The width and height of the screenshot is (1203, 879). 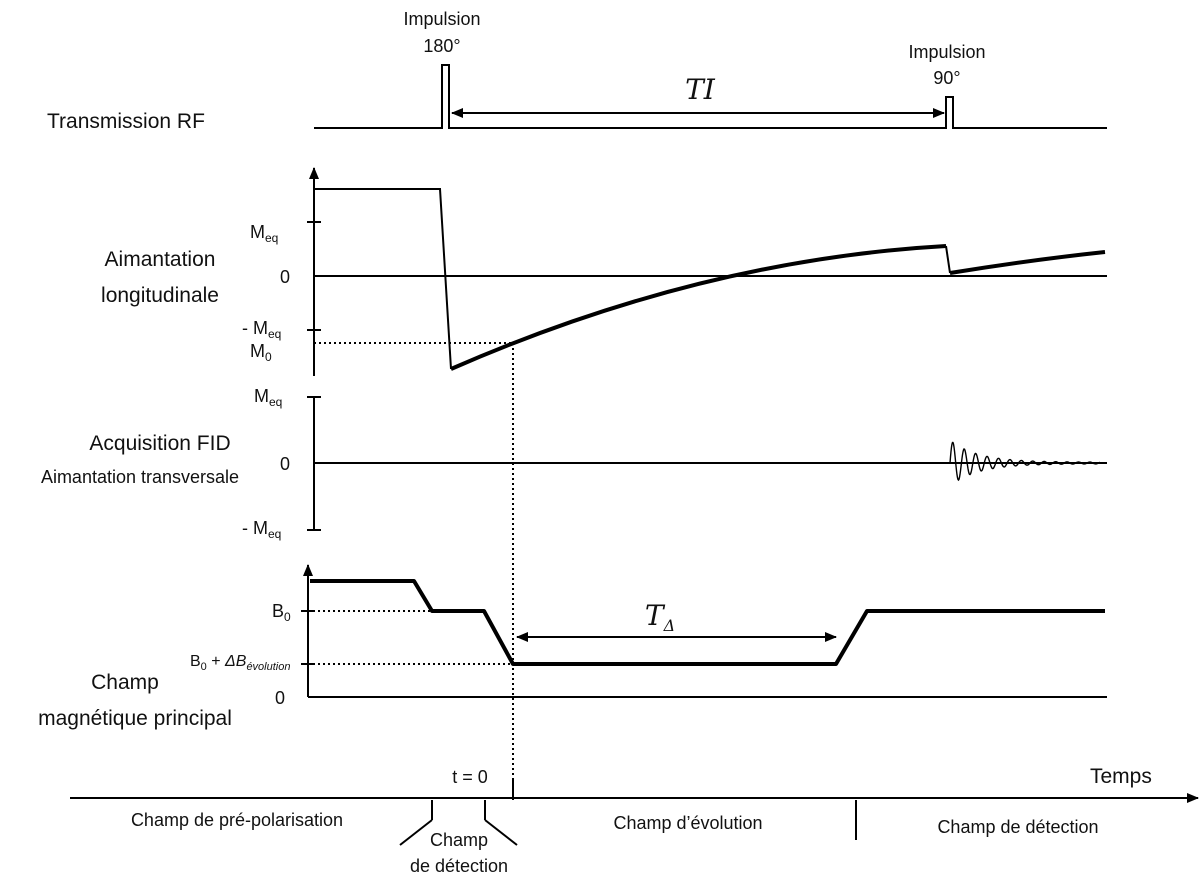 What do you see at coordinates (1025, 461) in the screenshot?
I see `fid-signal` at bounding box center [1025, 461].